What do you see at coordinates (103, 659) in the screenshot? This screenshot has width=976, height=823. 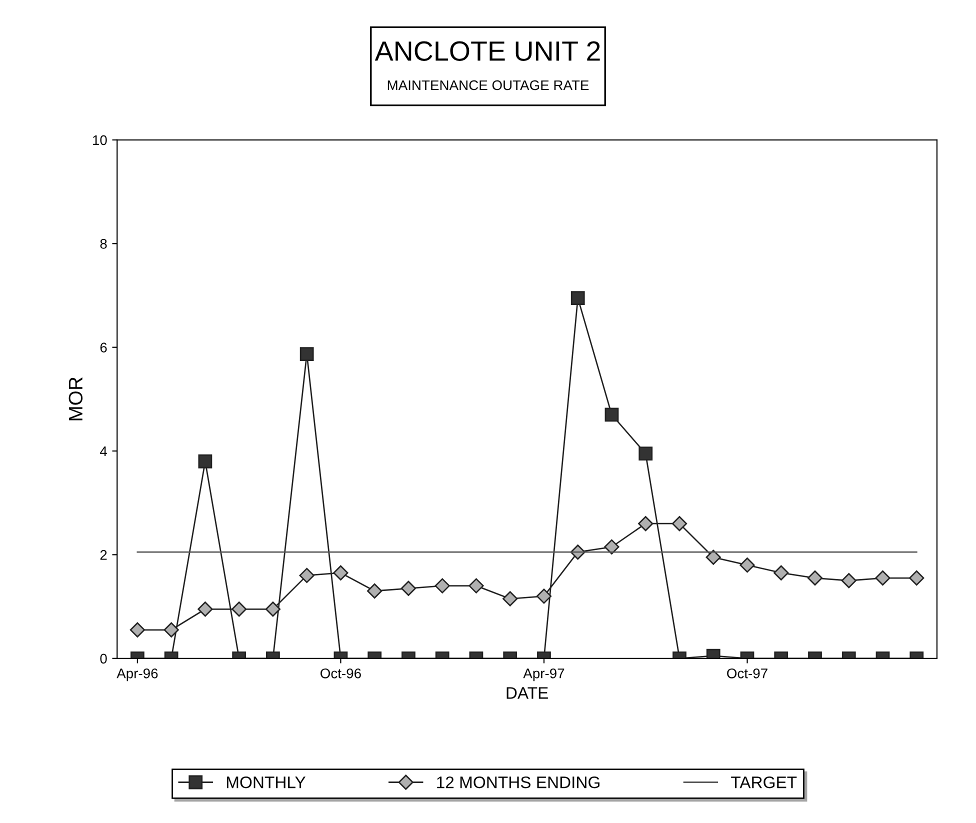 I see `y-tick-label: 0` at bounding box center [103, 659].